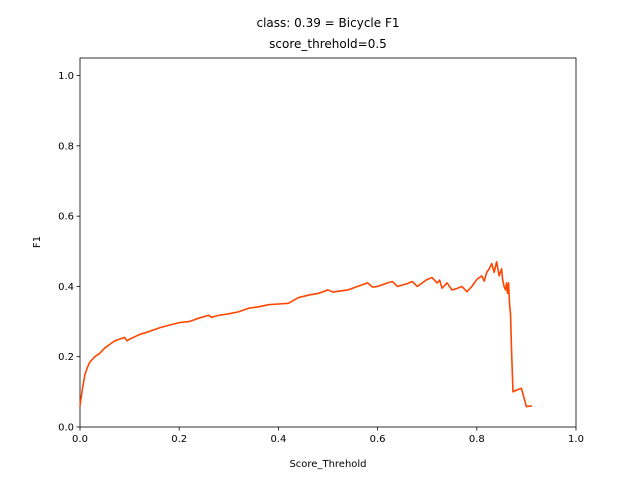  What do you see at coordinates (179, 439) in the screenshot?
I see `x-tick-label: 0.2` at bounding box center [179, 439].